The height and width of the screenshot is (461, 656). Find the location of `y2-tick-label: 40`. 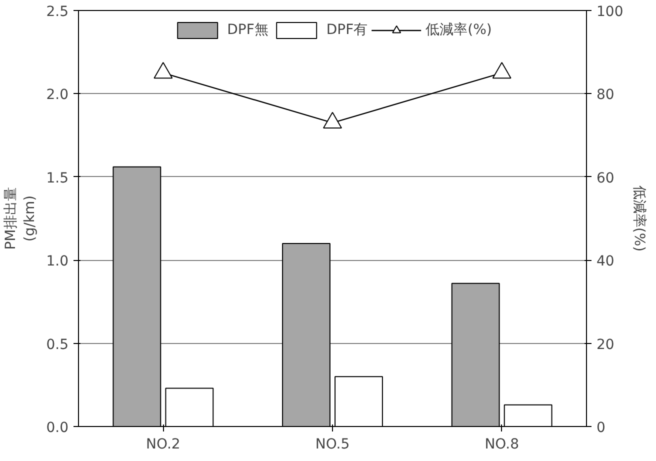

y2-tick-label: 40 is located at coordinates (605, 262).